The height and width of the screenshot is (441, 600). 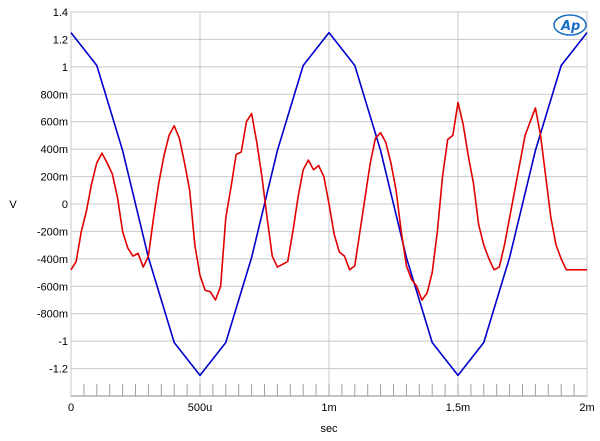 What do you see at coordinates (65, 68) in the screenshot?
I see `y-tick-label: 1` at bounding box center [65, 68].